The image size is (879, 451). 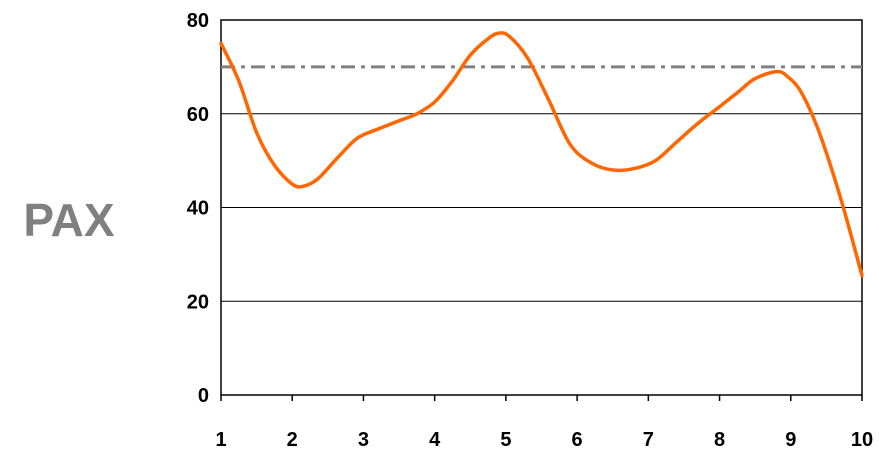 What do you see at coordinates (862, 440) in the screenshot?
I see `x-tick-label: 10` at bounding box center [862, 440].